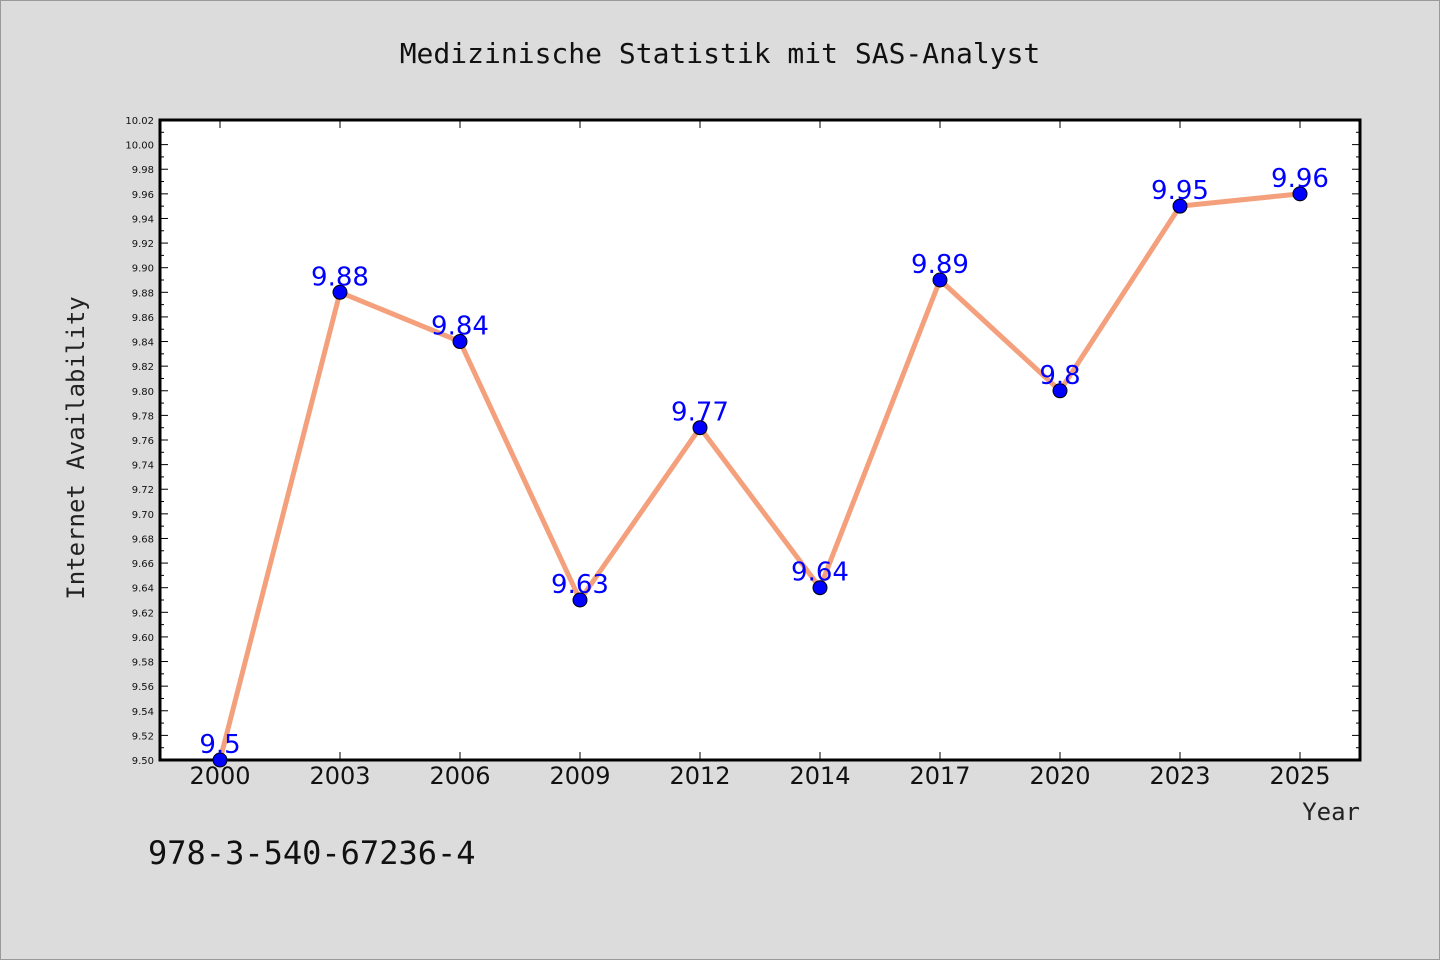 The height and width of the screenshot is (960, 1440). What do you see at coordinates (143, 318) in the screenshot?
I see `y-tick-label: 9.86` at bounding box center [143, 318].